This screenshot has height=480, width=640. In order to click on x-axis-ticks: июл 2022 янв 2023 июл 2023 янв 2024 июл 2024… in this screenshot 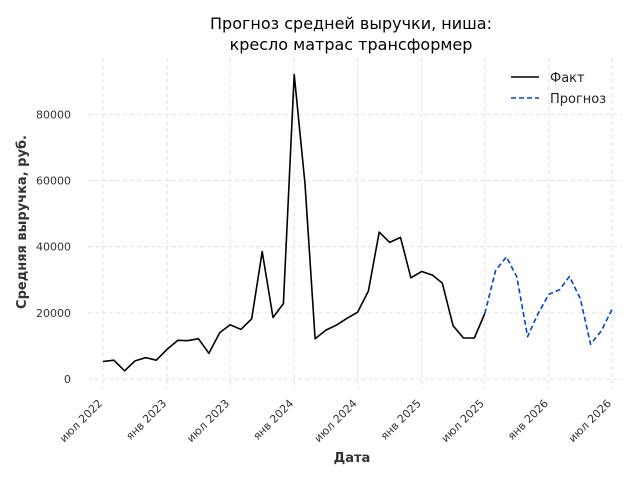, I will do `click(335, 421)`.